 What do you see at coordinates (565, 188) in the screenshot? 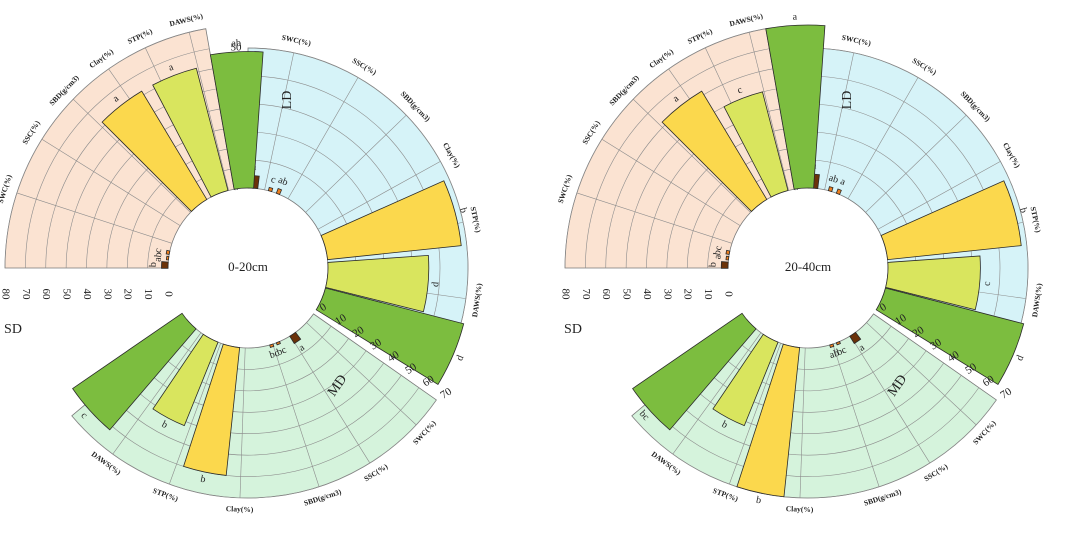
I see `sd-label-swc: SWC(%)` at bounding box center [565, 188].